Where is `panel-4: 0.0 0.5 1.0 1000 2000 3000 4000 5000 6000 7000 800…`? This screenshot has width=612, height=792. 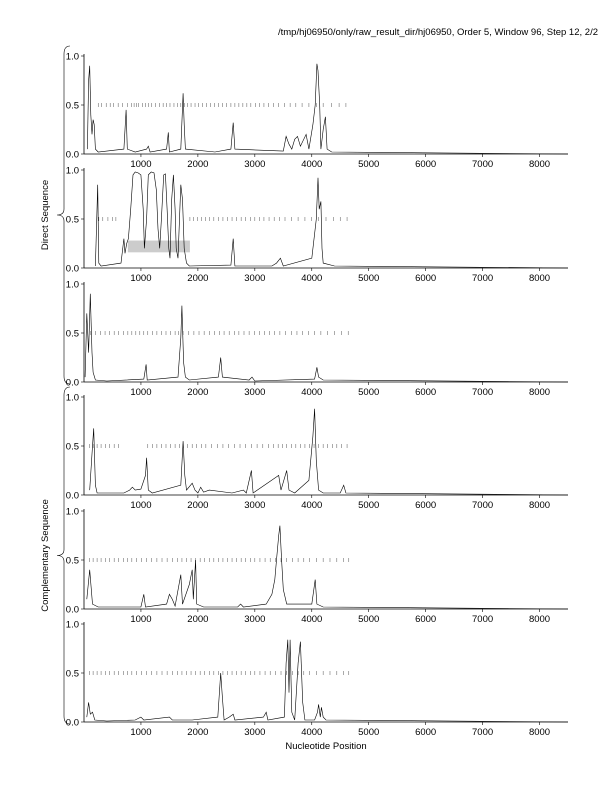 panel-4: 0.0 0.5 1.0 1000 2000 3000 4000 5000 6000 7000 800… is located at coordinates (317, 451).